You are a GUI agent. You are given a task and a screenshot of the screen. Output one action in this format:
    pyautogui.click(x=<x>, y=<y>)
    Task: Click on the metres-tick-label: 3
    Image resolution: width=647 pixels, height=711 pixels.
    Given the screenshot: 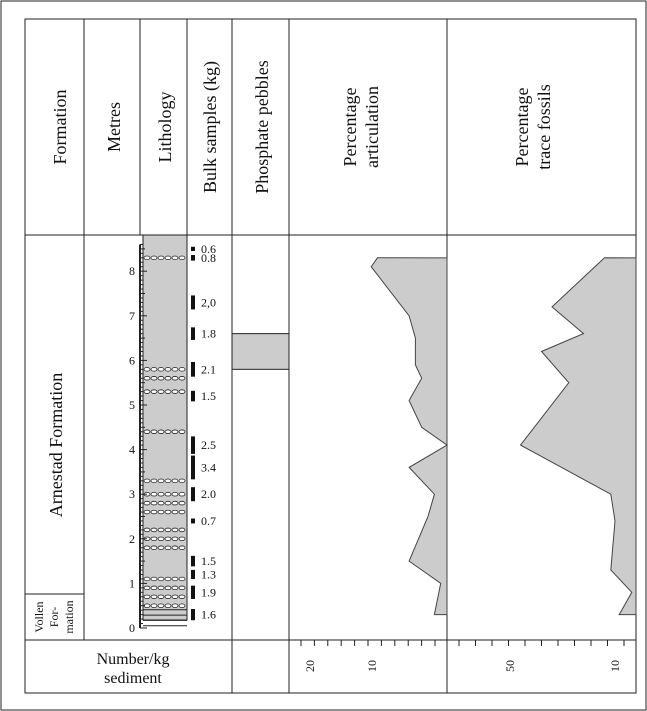 What is the action you would take?
    pyautogui.click(x=132, y=494)
    